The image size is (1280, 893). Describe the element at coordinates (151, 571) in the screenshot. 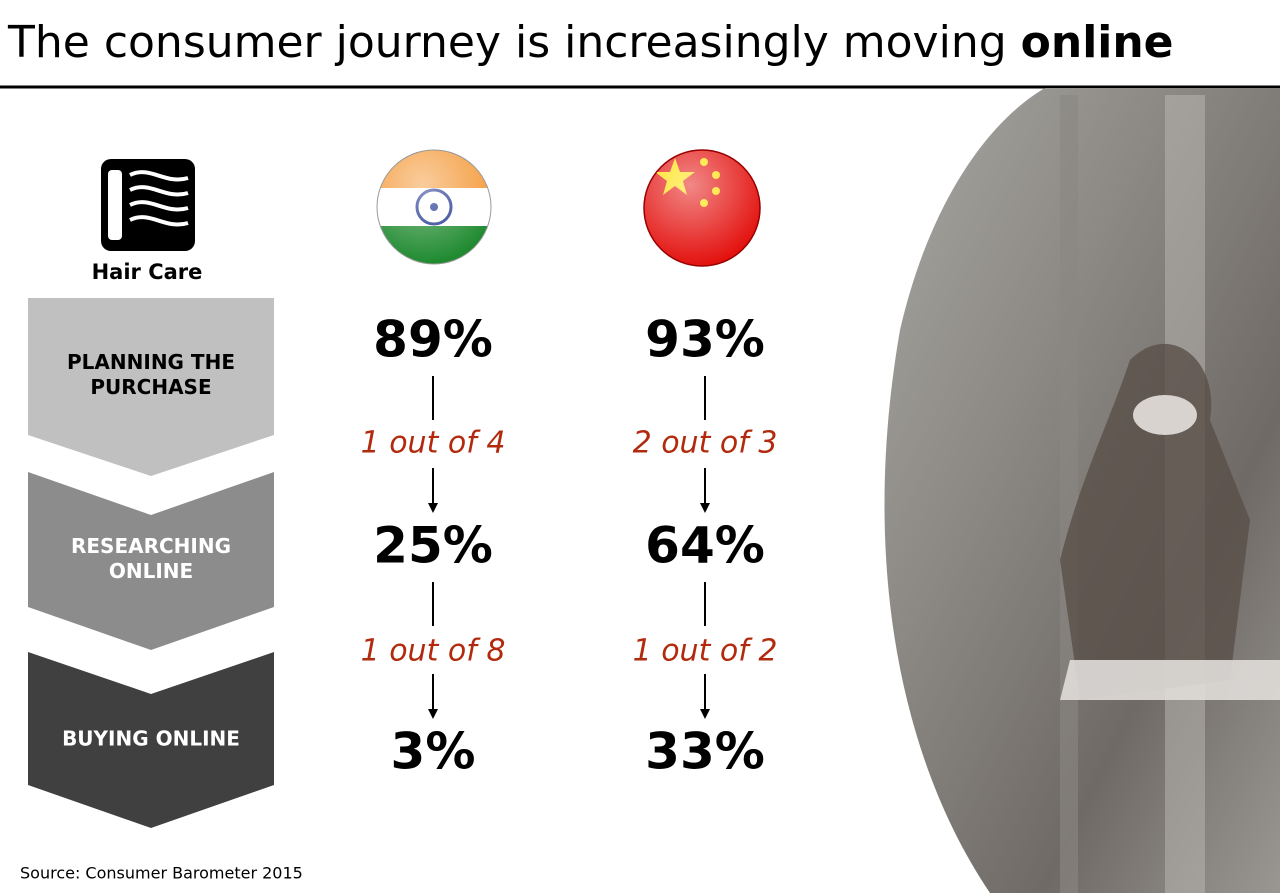

I see `stage-label: ONLINE` at that location.